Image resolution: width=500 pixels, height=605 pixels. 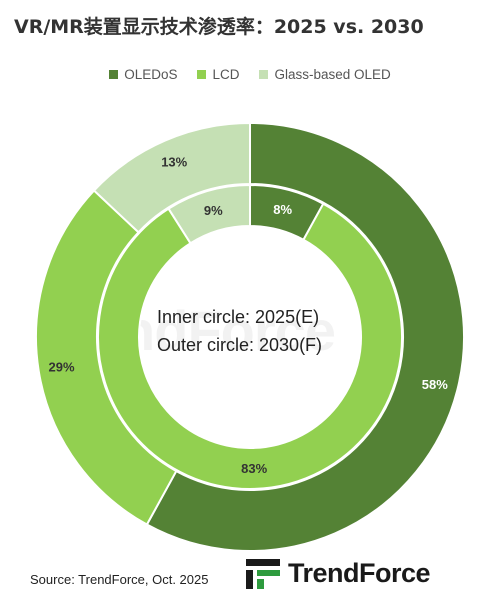 I want to click on inner-label-lcd: 83%, so click(x=254, y=468).